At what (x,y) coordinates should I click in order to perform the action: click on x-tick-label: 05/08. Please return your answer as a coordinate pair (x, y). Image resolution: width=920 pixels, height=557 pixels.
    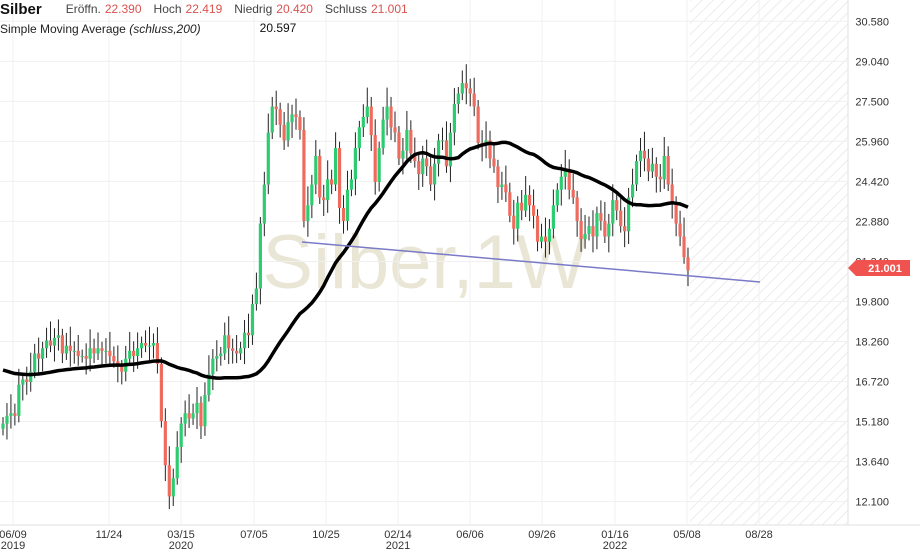
    Looking at the image, I should click on (687, 535).